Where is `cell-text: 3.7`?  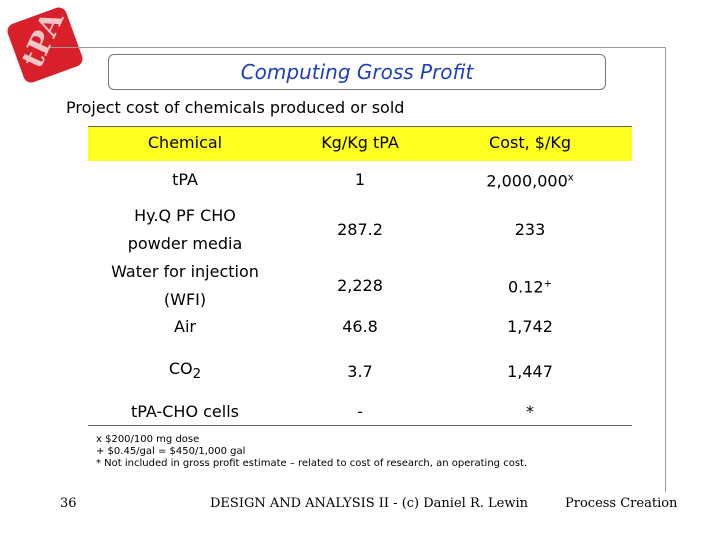 cell-text: 3.7 is located at coordinates (360, 371).